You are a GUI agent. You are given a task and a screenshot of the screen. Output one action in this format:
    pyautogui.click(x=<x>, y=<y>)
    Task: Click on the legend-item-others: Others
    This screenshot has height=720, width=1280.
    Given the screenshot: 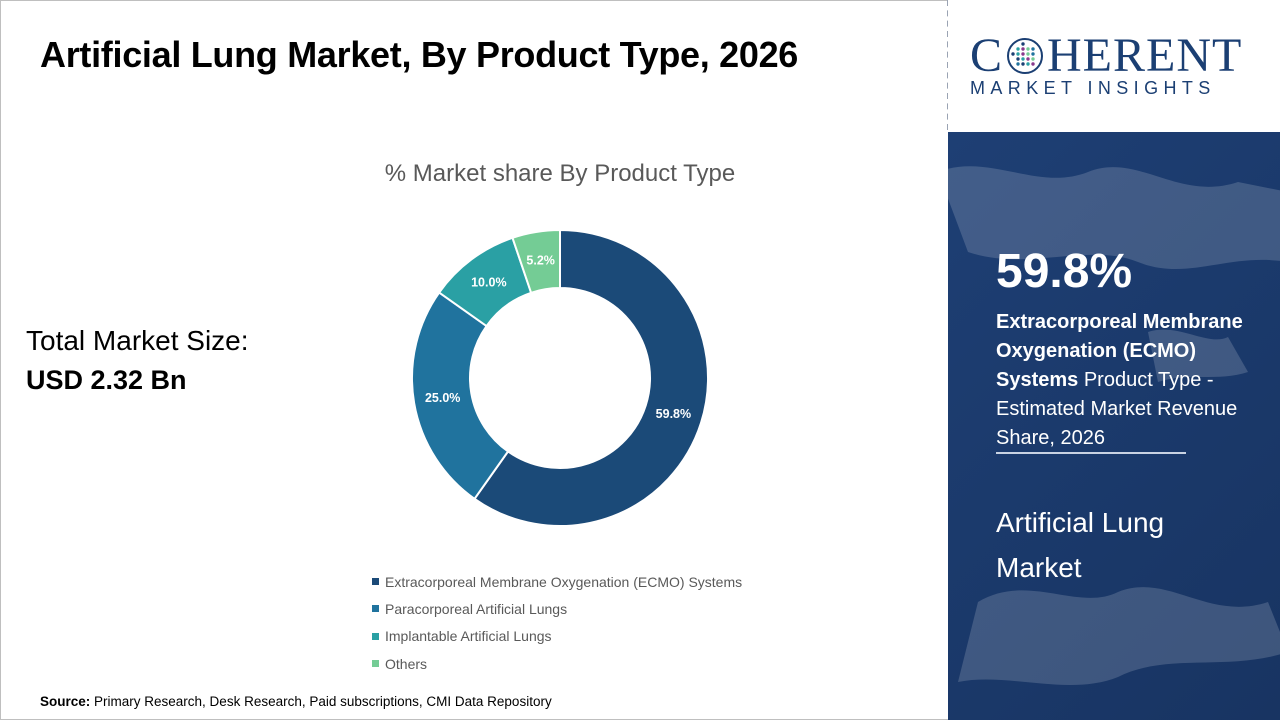 What is the action you would take?
    pyautogui.click(x=557, y=663)
    